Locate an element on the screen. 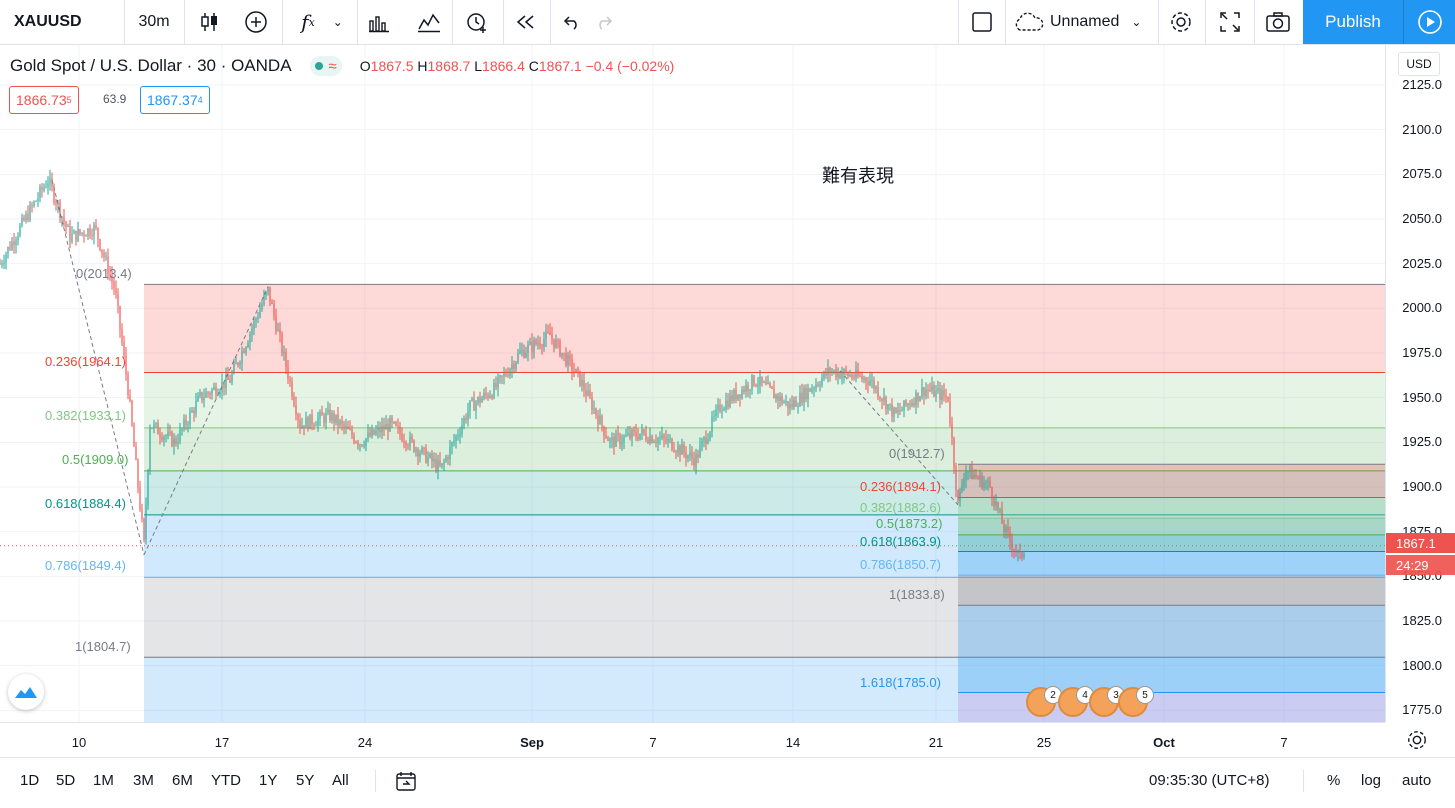  candles-icon is located at coordinates (209, 22).